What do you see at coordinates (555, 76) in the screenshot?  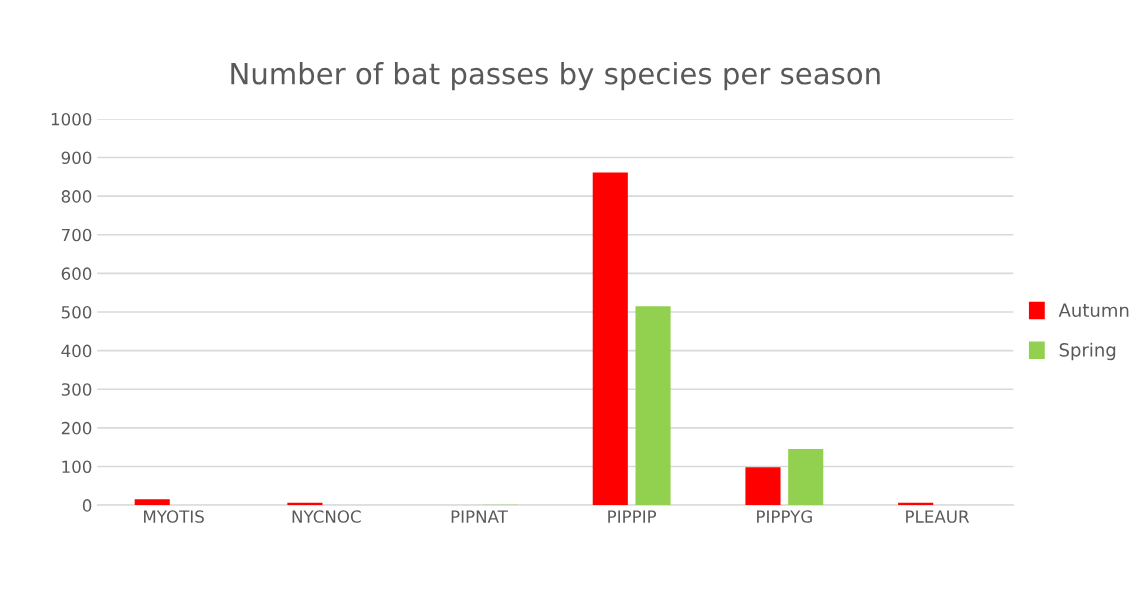 I see `chart-title: Number of bat passes by species per season` at bounding box center [555, 76].